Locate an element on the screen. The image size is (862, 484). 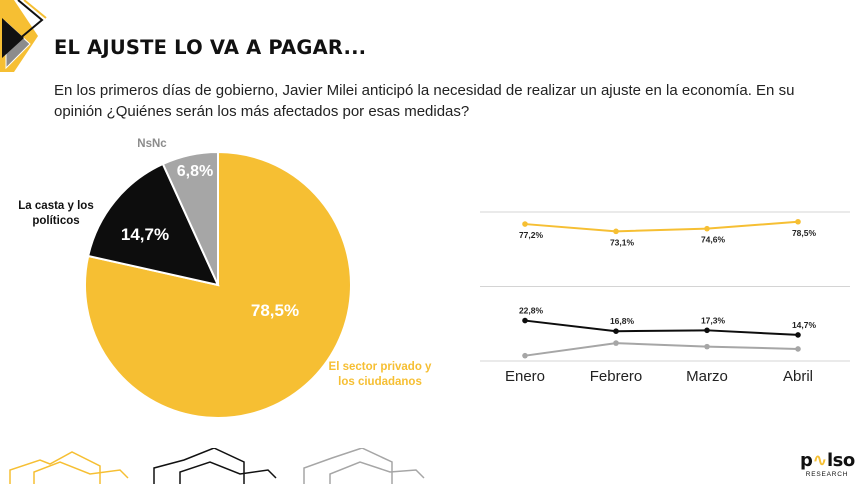
pie-value-label: 14,7% is located at coordinates (145, 234).